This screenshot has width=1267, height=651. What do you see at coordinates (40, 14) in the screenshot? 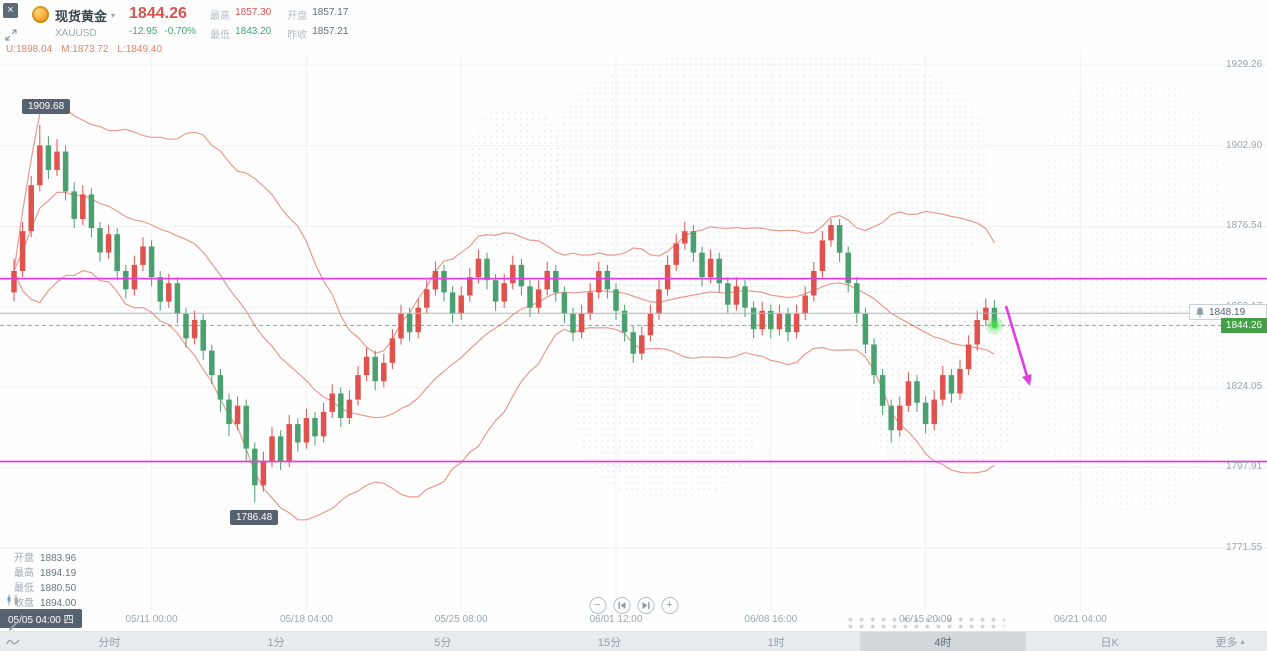
I see `gold-coin-icon` at bounding box center [40, 14].